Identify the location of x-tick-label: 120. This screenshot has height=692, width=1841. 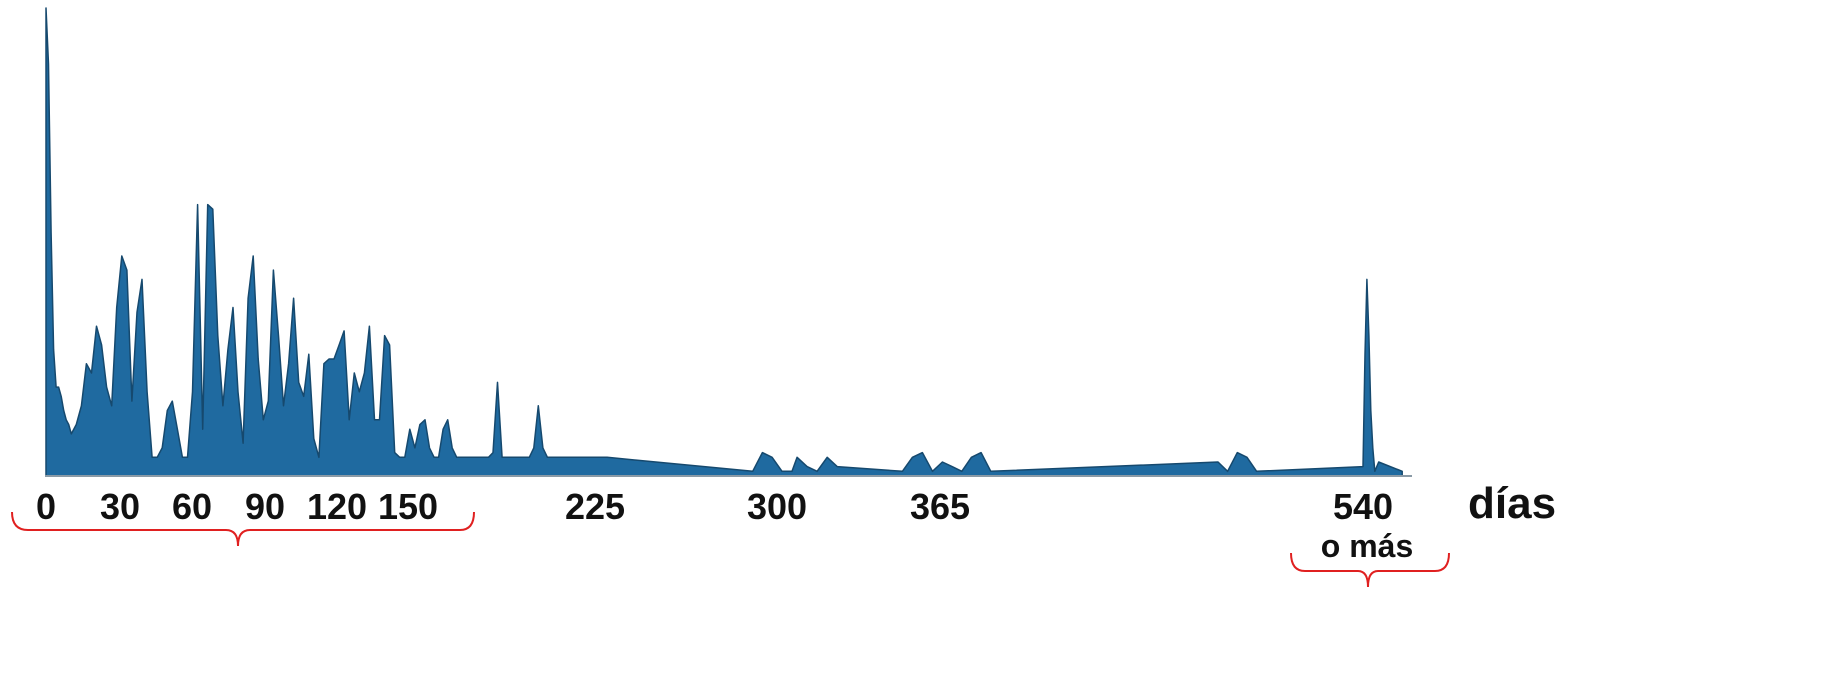
(337, 506).